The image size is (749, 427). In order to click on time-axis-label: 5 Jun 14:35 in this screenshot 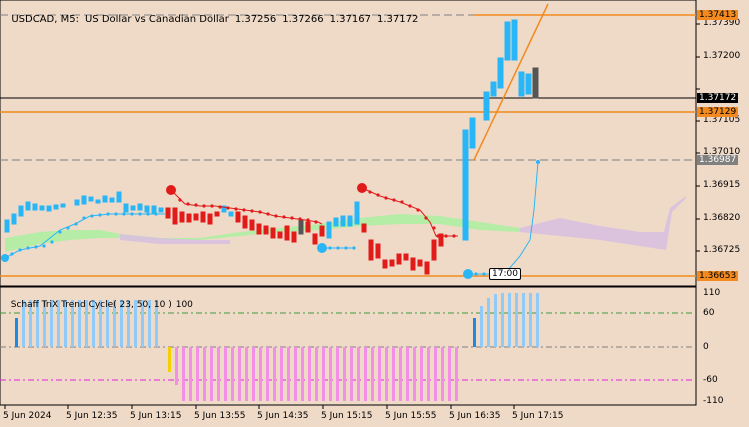, I will do `click(283, 416)`.